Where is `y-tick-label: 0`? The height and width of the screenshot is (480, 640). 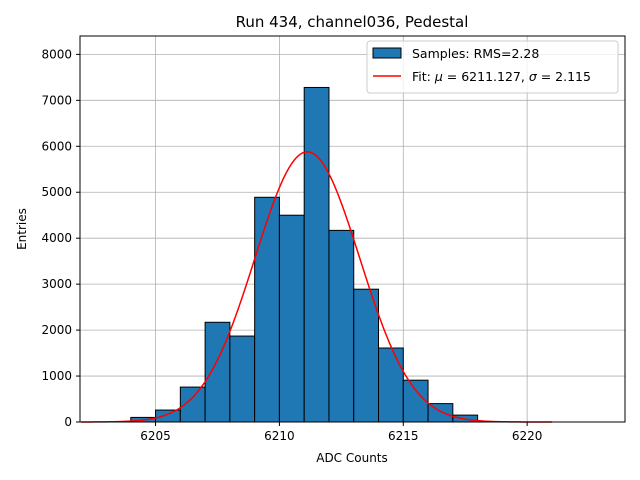
y-tick-label: 0 is located at coordinates (68, 422).